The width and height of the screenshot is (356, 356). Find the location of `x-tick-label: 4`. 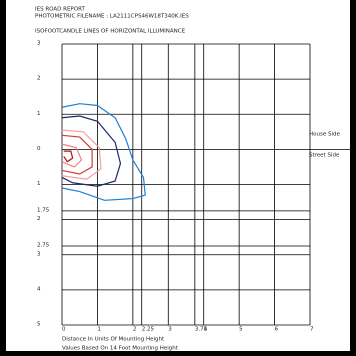

x-tick-label: 4 is located at coordinates (206, 330).